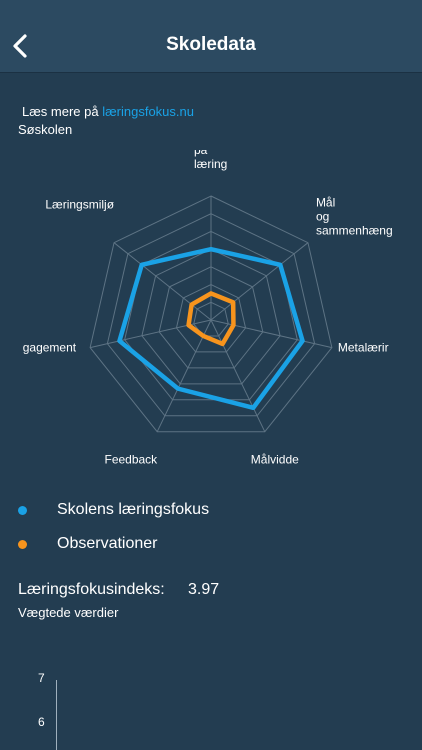 Image resolution: width=422 pixels, height=750 pixels. What do you see at coordinates (22, 544) in the screenshot?
I see `legend-dot-orange` at bounding box center [22, 544].